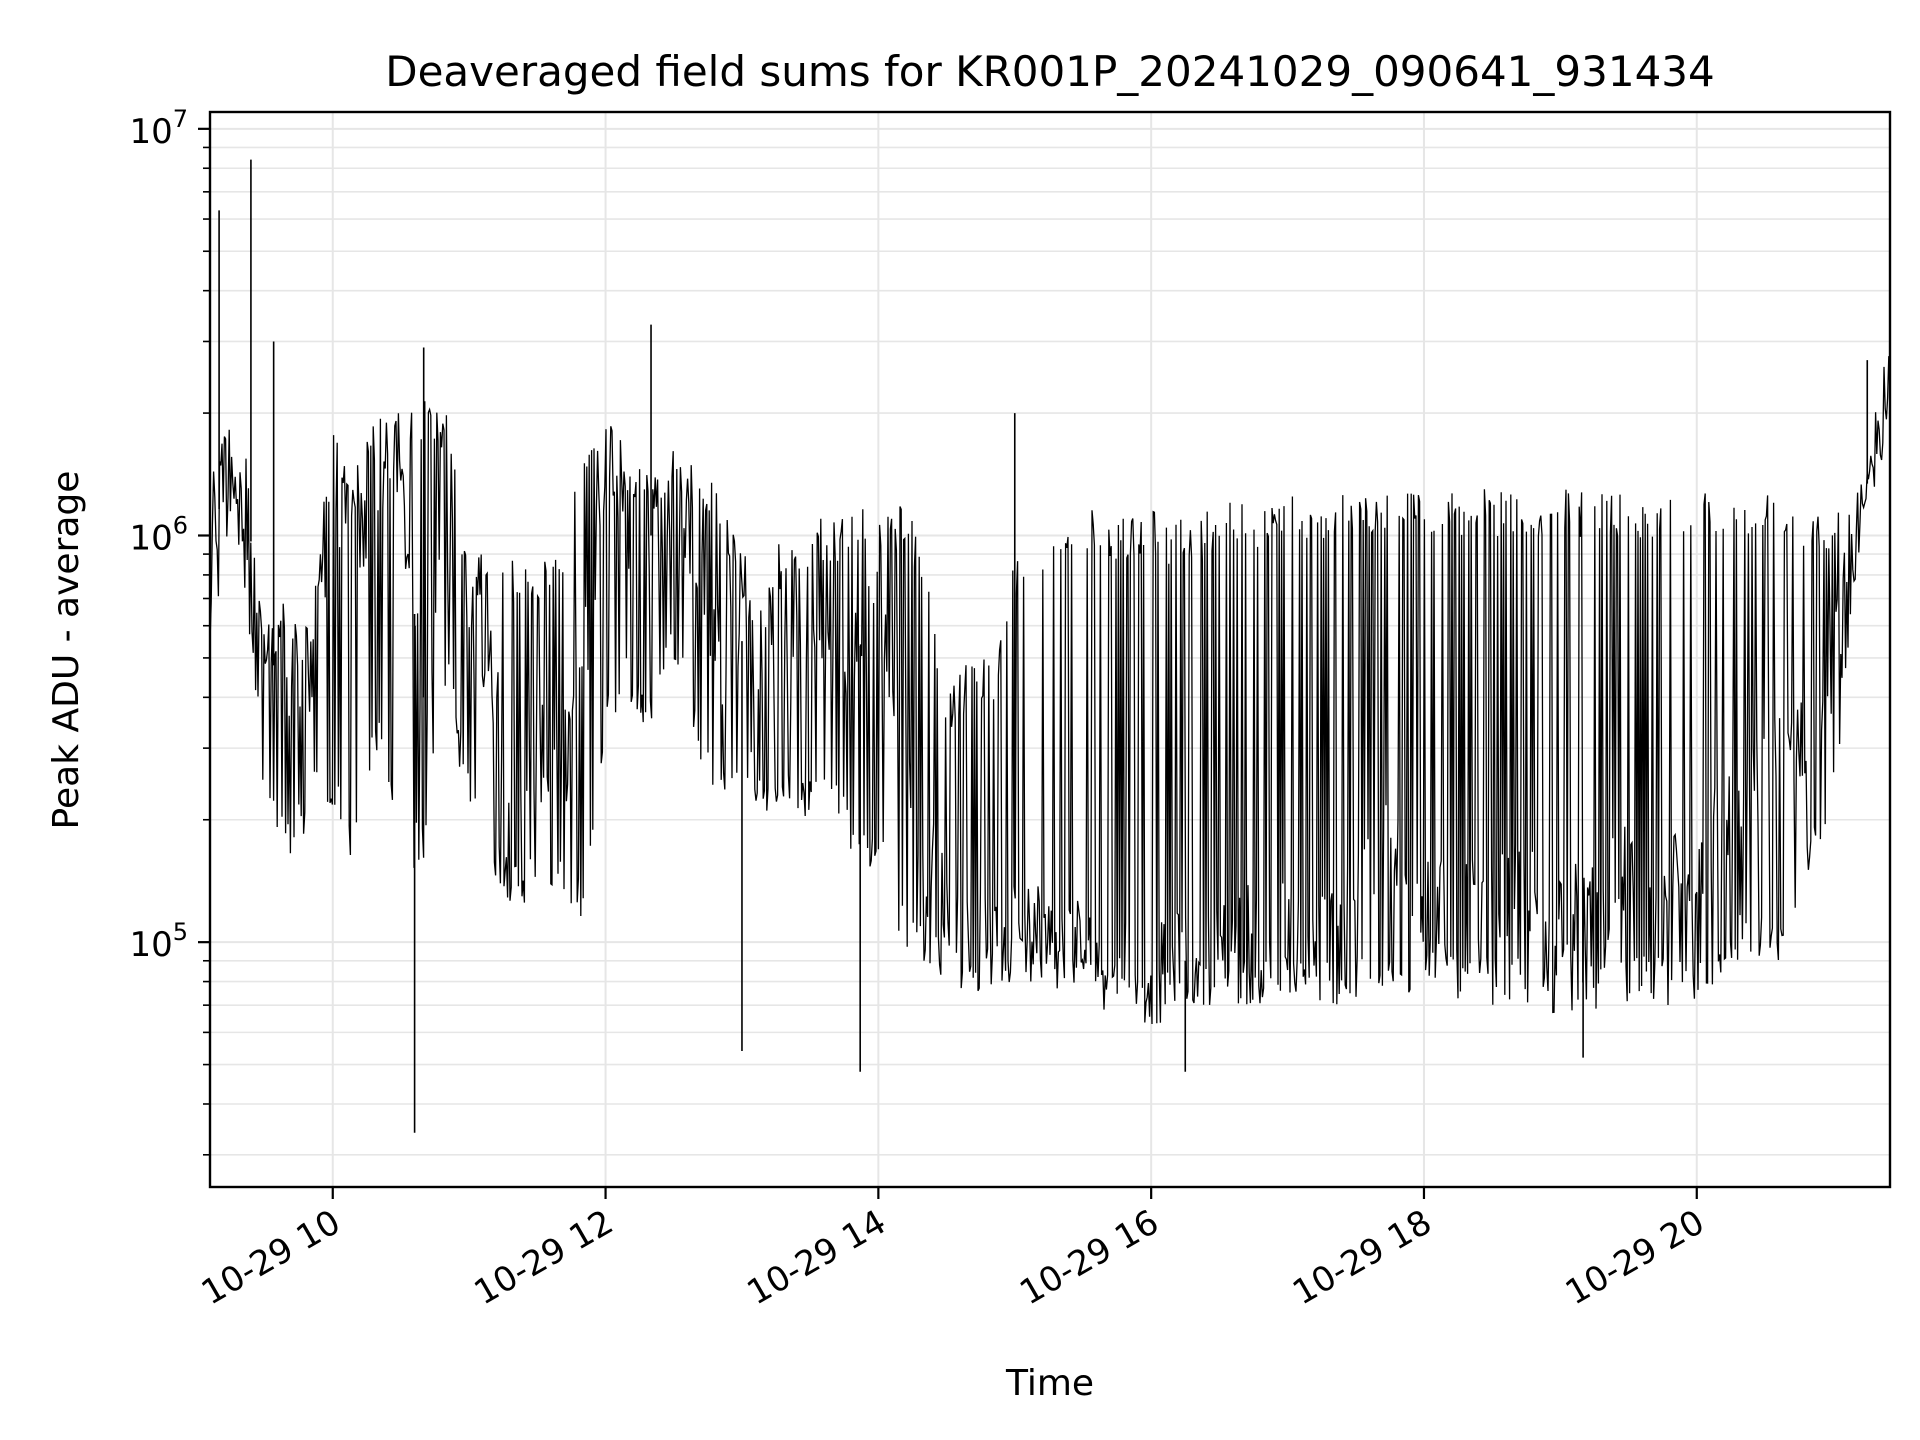  Describe the element at coordinates (816, 1257) in the screenshot. I see `x-tick-label: 10-29 14` at that location.